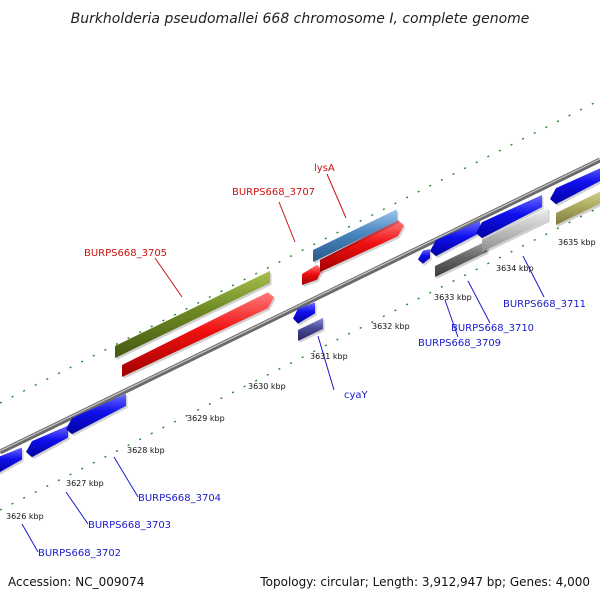  Describe the element at coordinates (326, 363) in the screenshot. I see `leader-cyaY` at that location.